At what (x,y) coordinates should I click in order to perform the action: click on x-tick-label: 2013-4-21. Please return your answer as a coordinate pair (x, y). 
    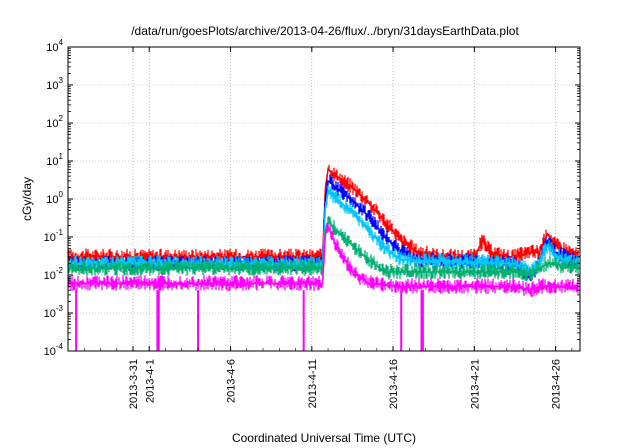
    Looking at the image, I should click on (475, 384).